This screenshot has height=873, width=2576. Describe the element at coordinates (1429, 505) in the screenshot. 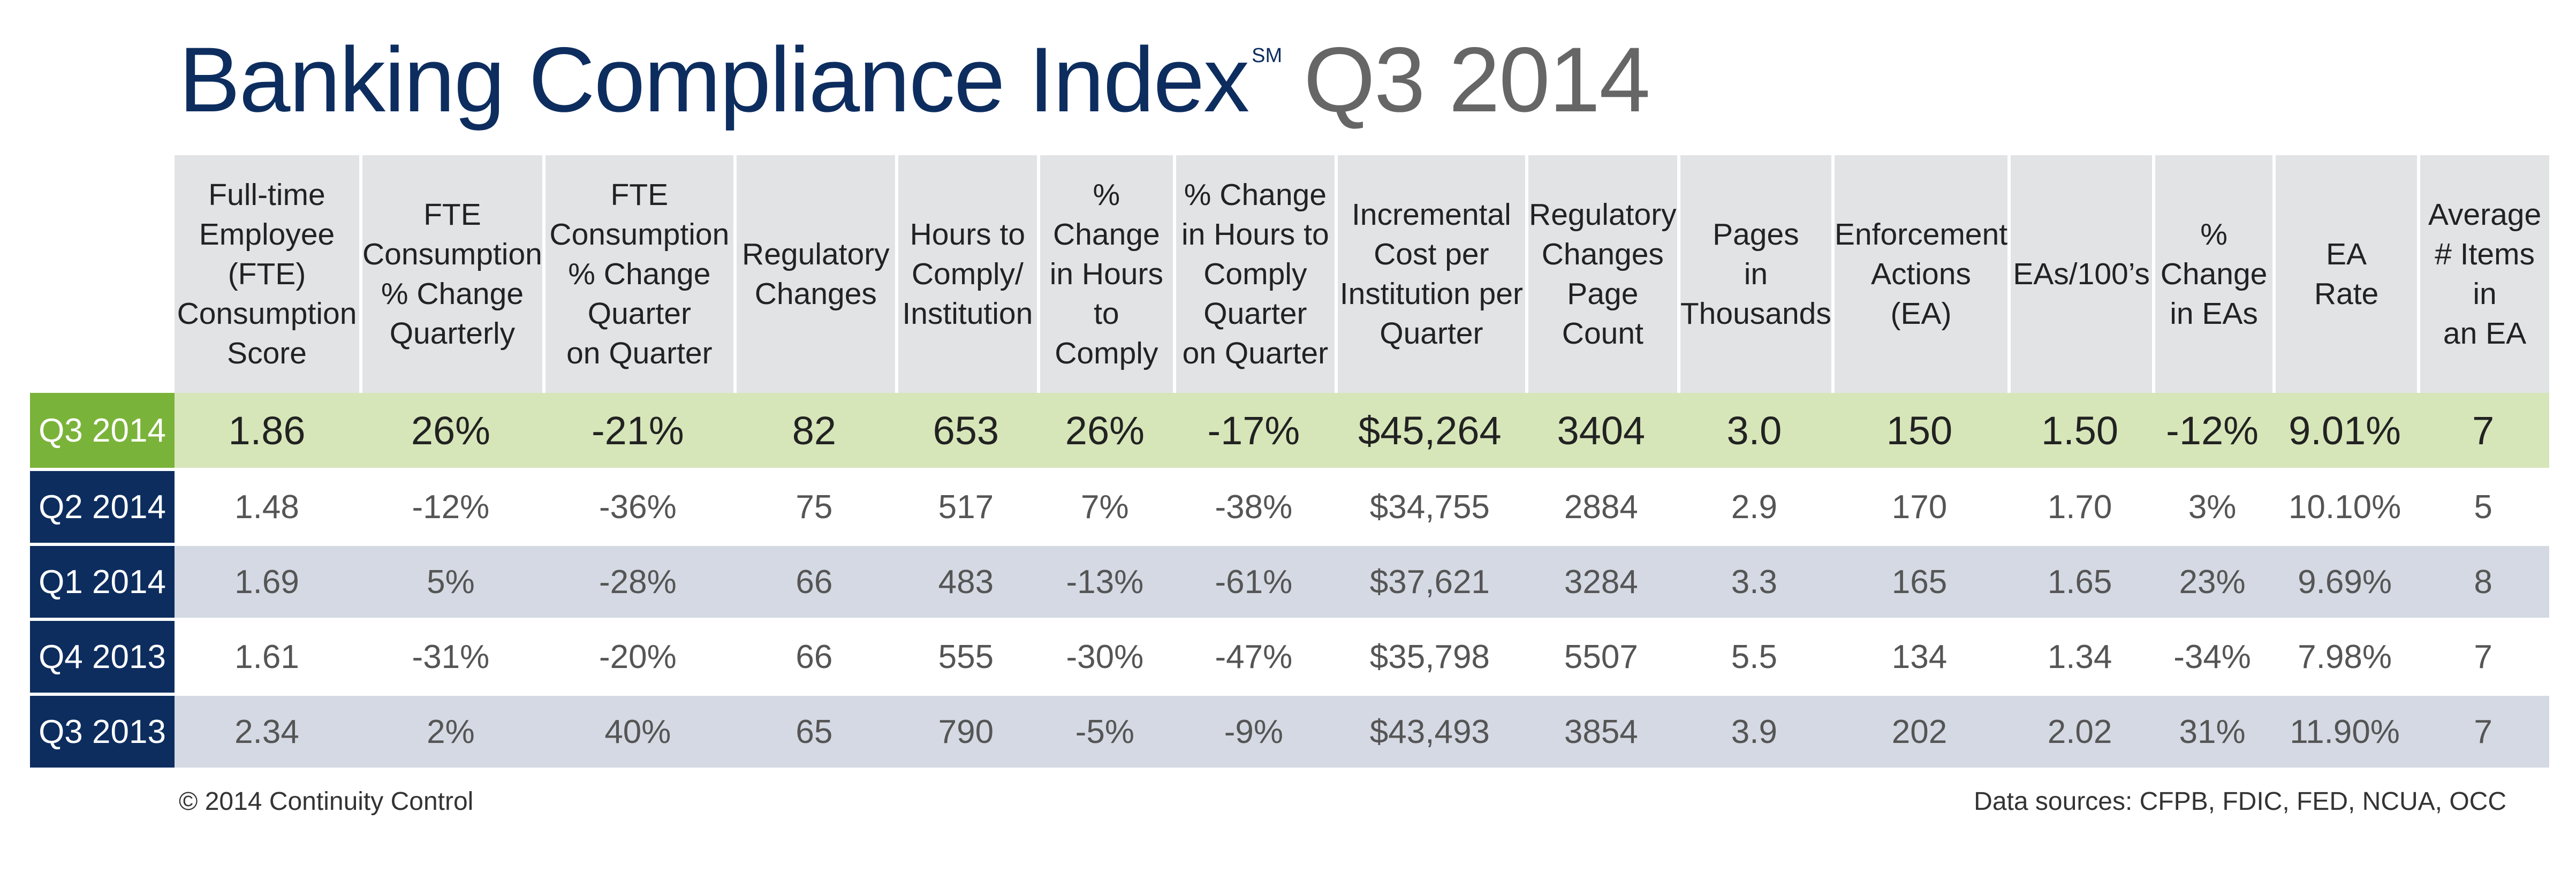

I see `table-cell: $34,755` at that location.